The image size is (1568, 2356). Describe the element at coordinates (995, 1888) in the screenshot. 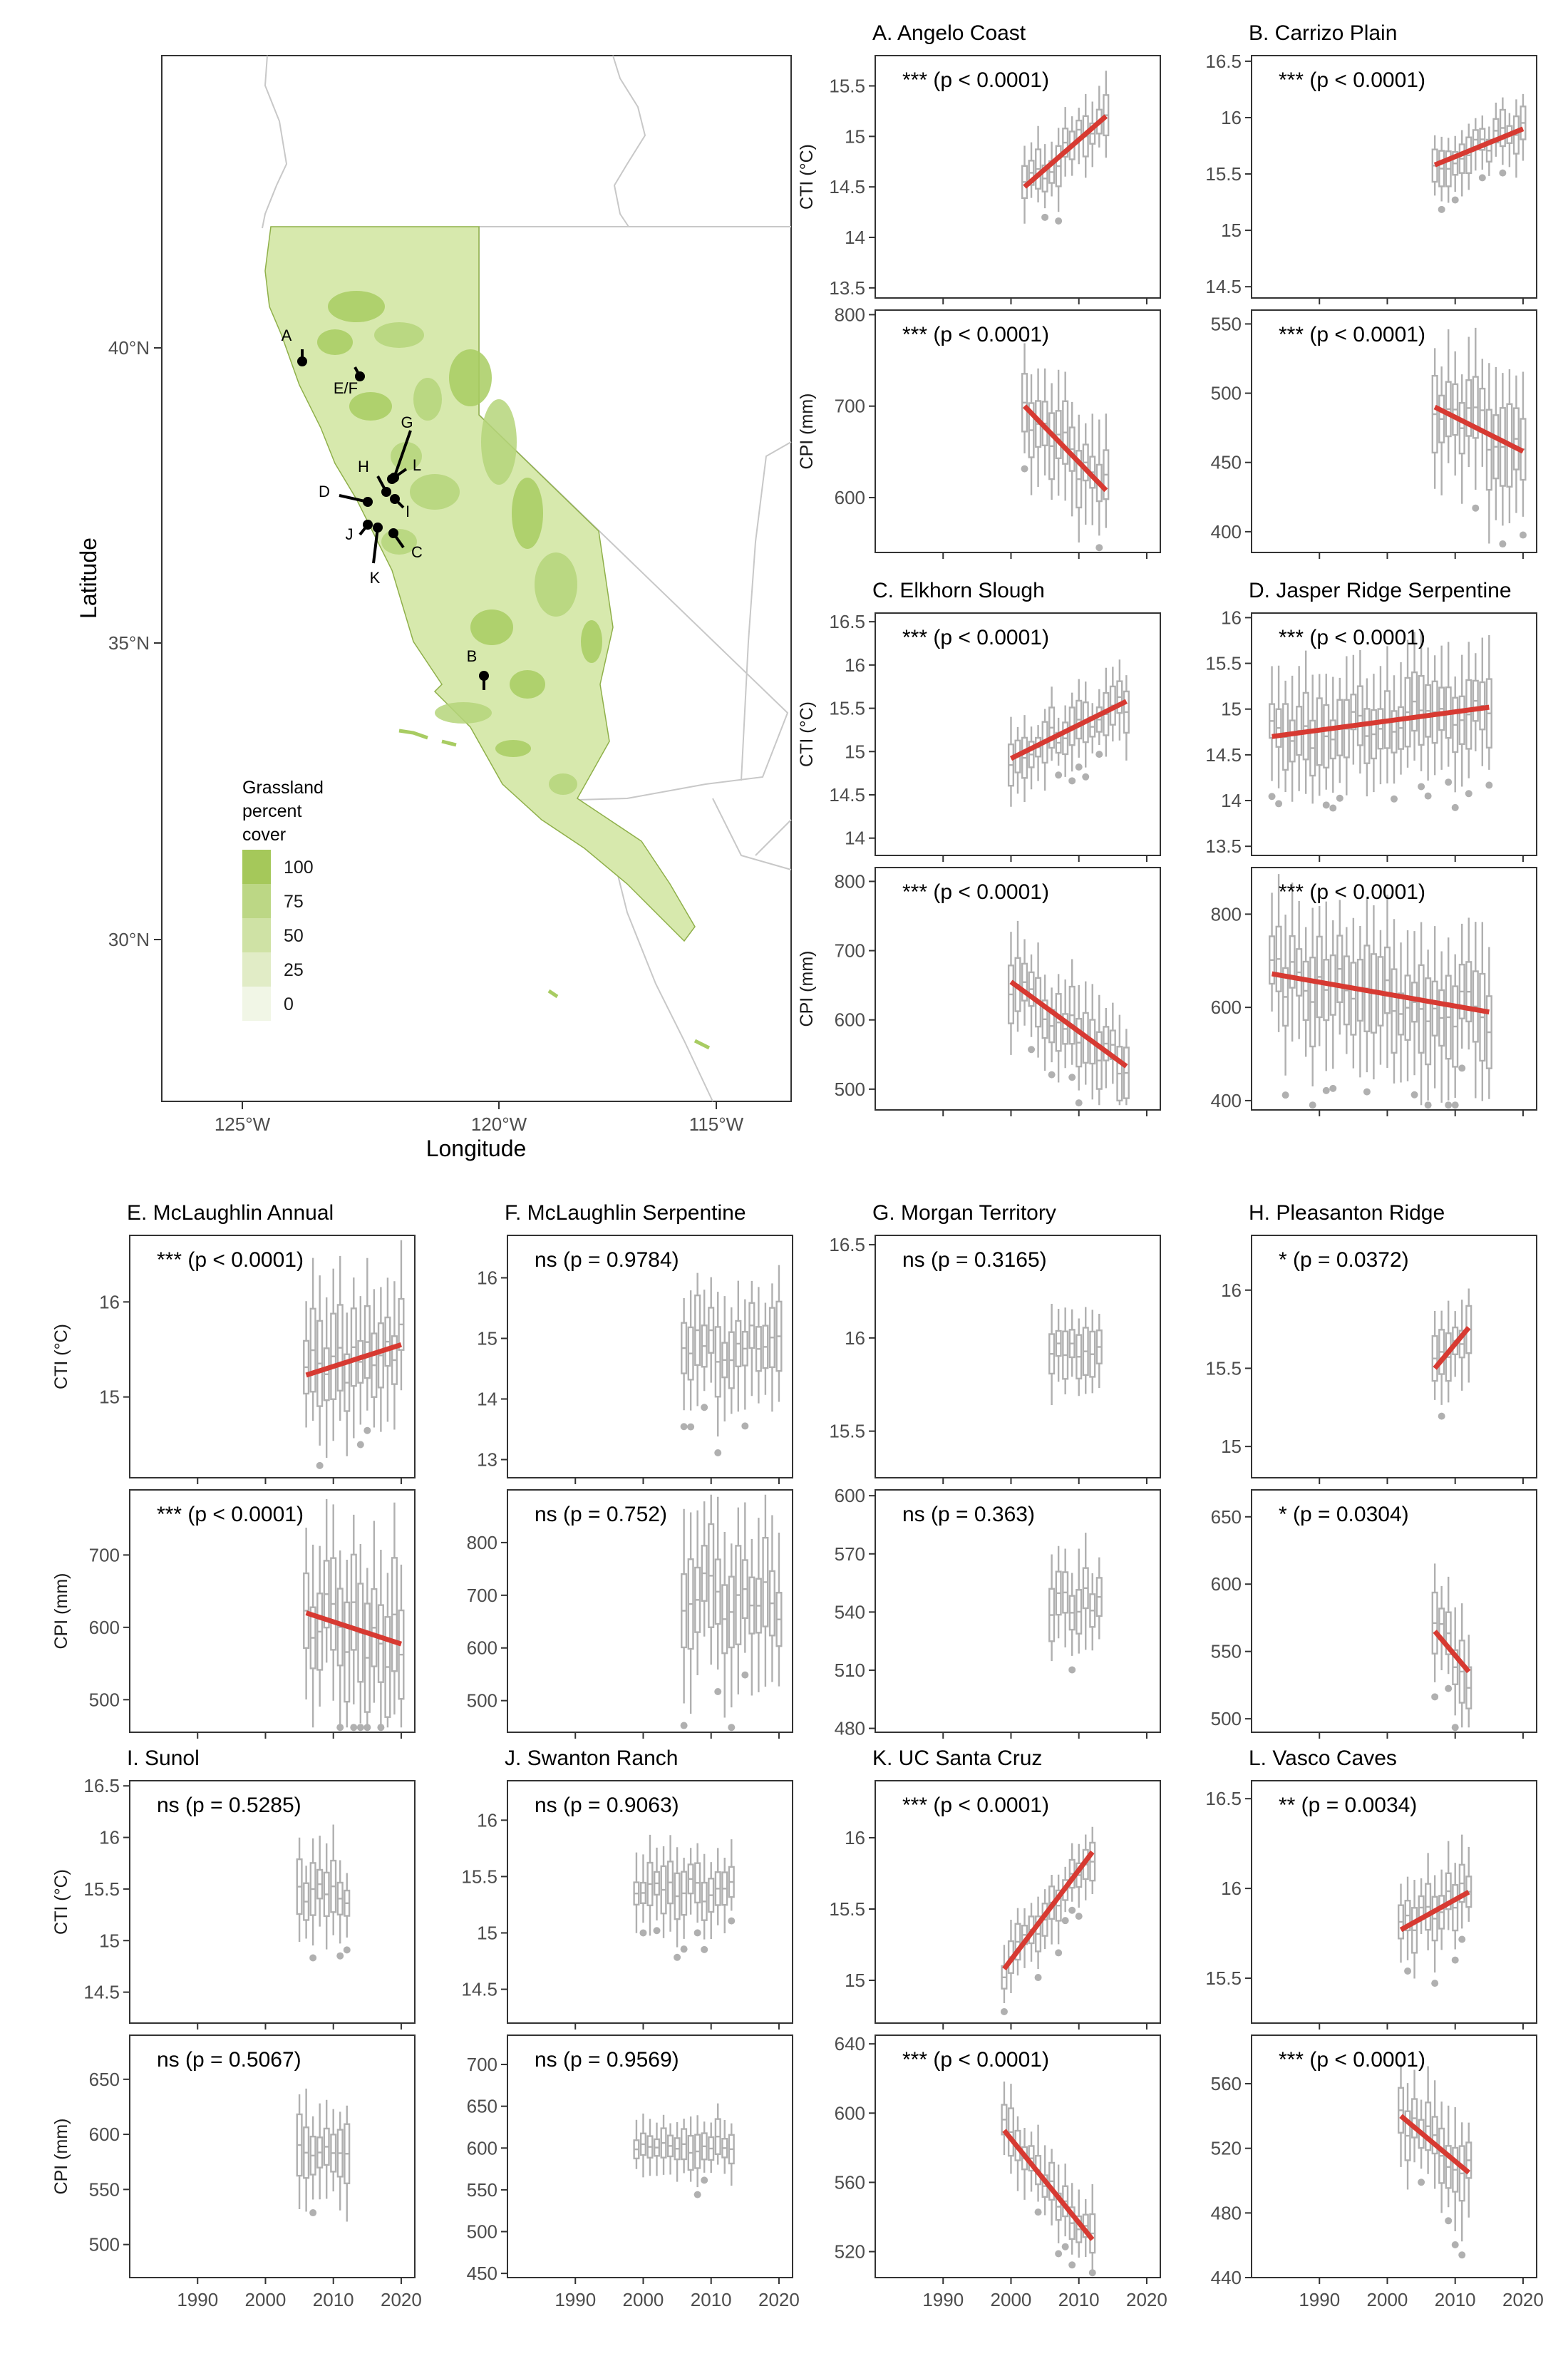

I see `chart-panel-K-cti: K. UC Santa Cruz 15 15.5 16 *** (p < 0.0001)` at that location.